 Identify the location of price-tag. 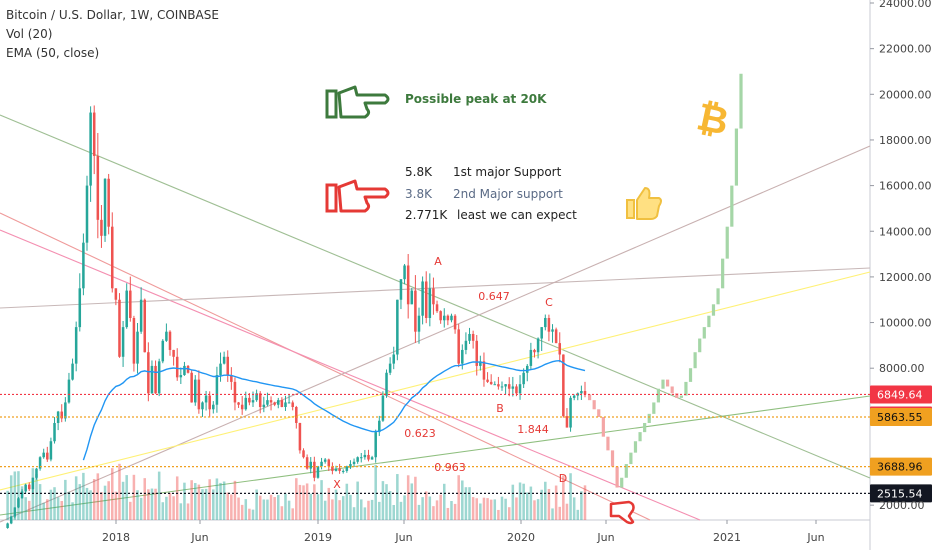
(901, 394).